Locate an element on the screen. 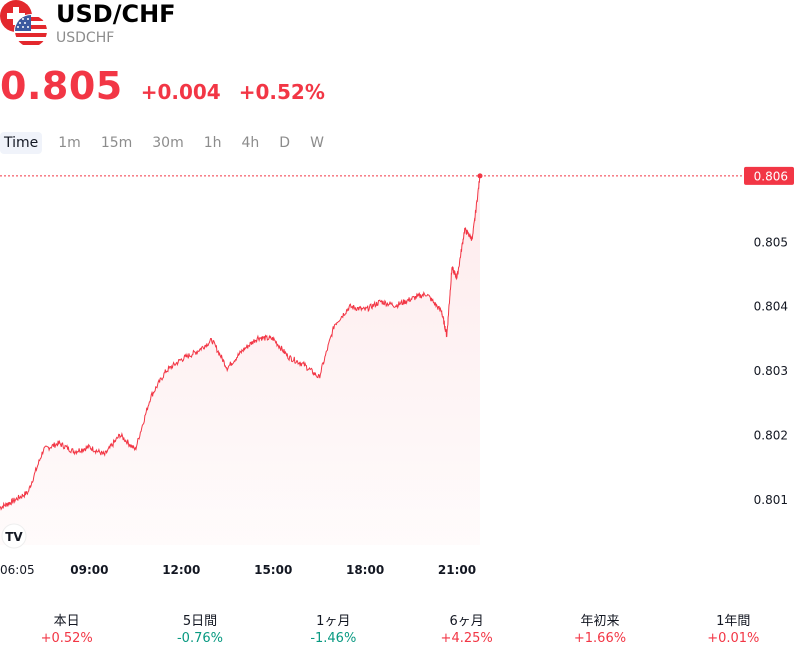  last-price-dot is located at coordinates (480, 176).